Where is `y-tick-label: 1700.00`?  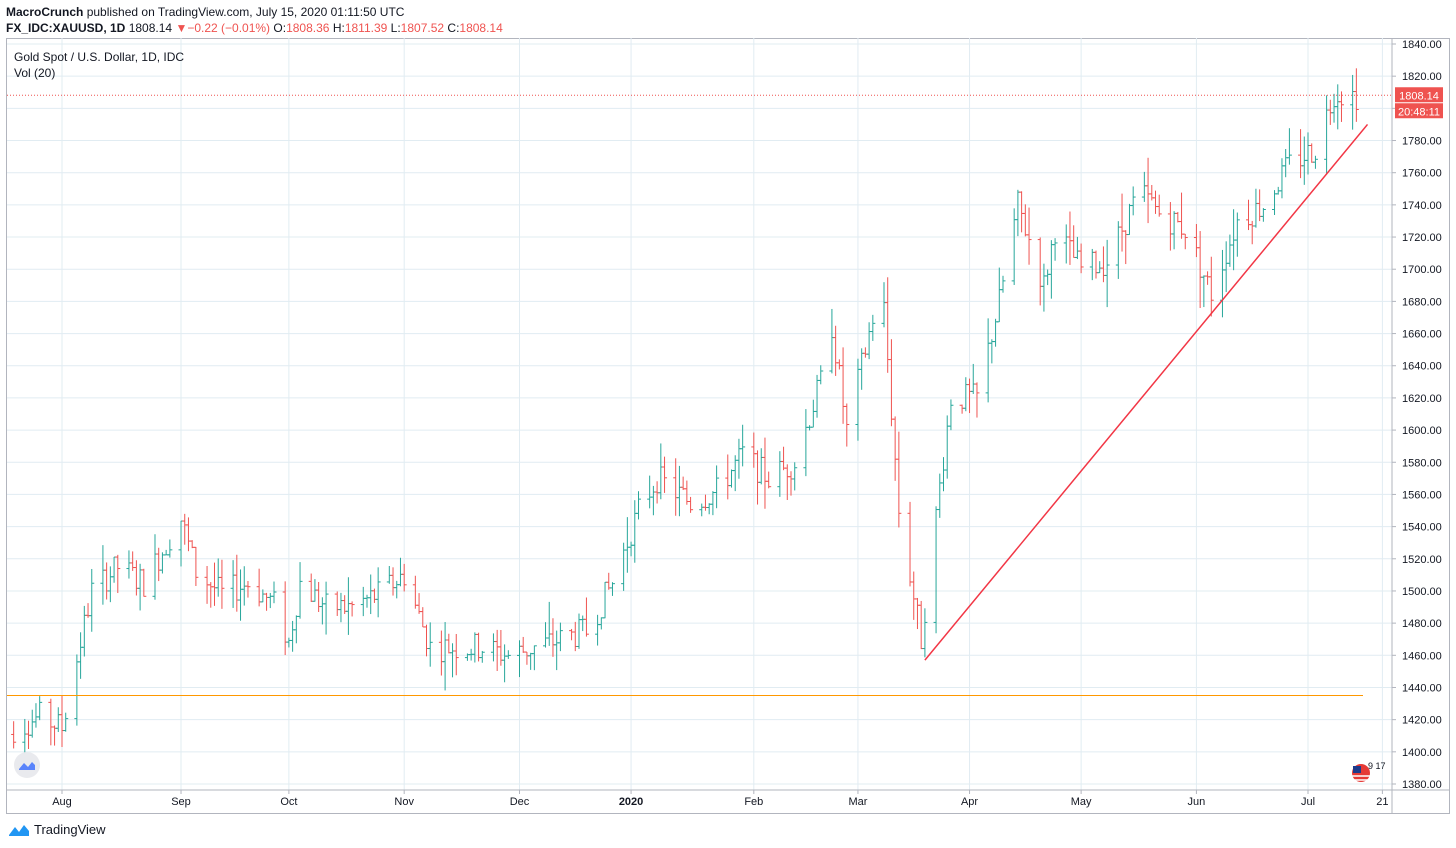 y-tick-label: 1700.00 is located at coordinates (1422, 270).